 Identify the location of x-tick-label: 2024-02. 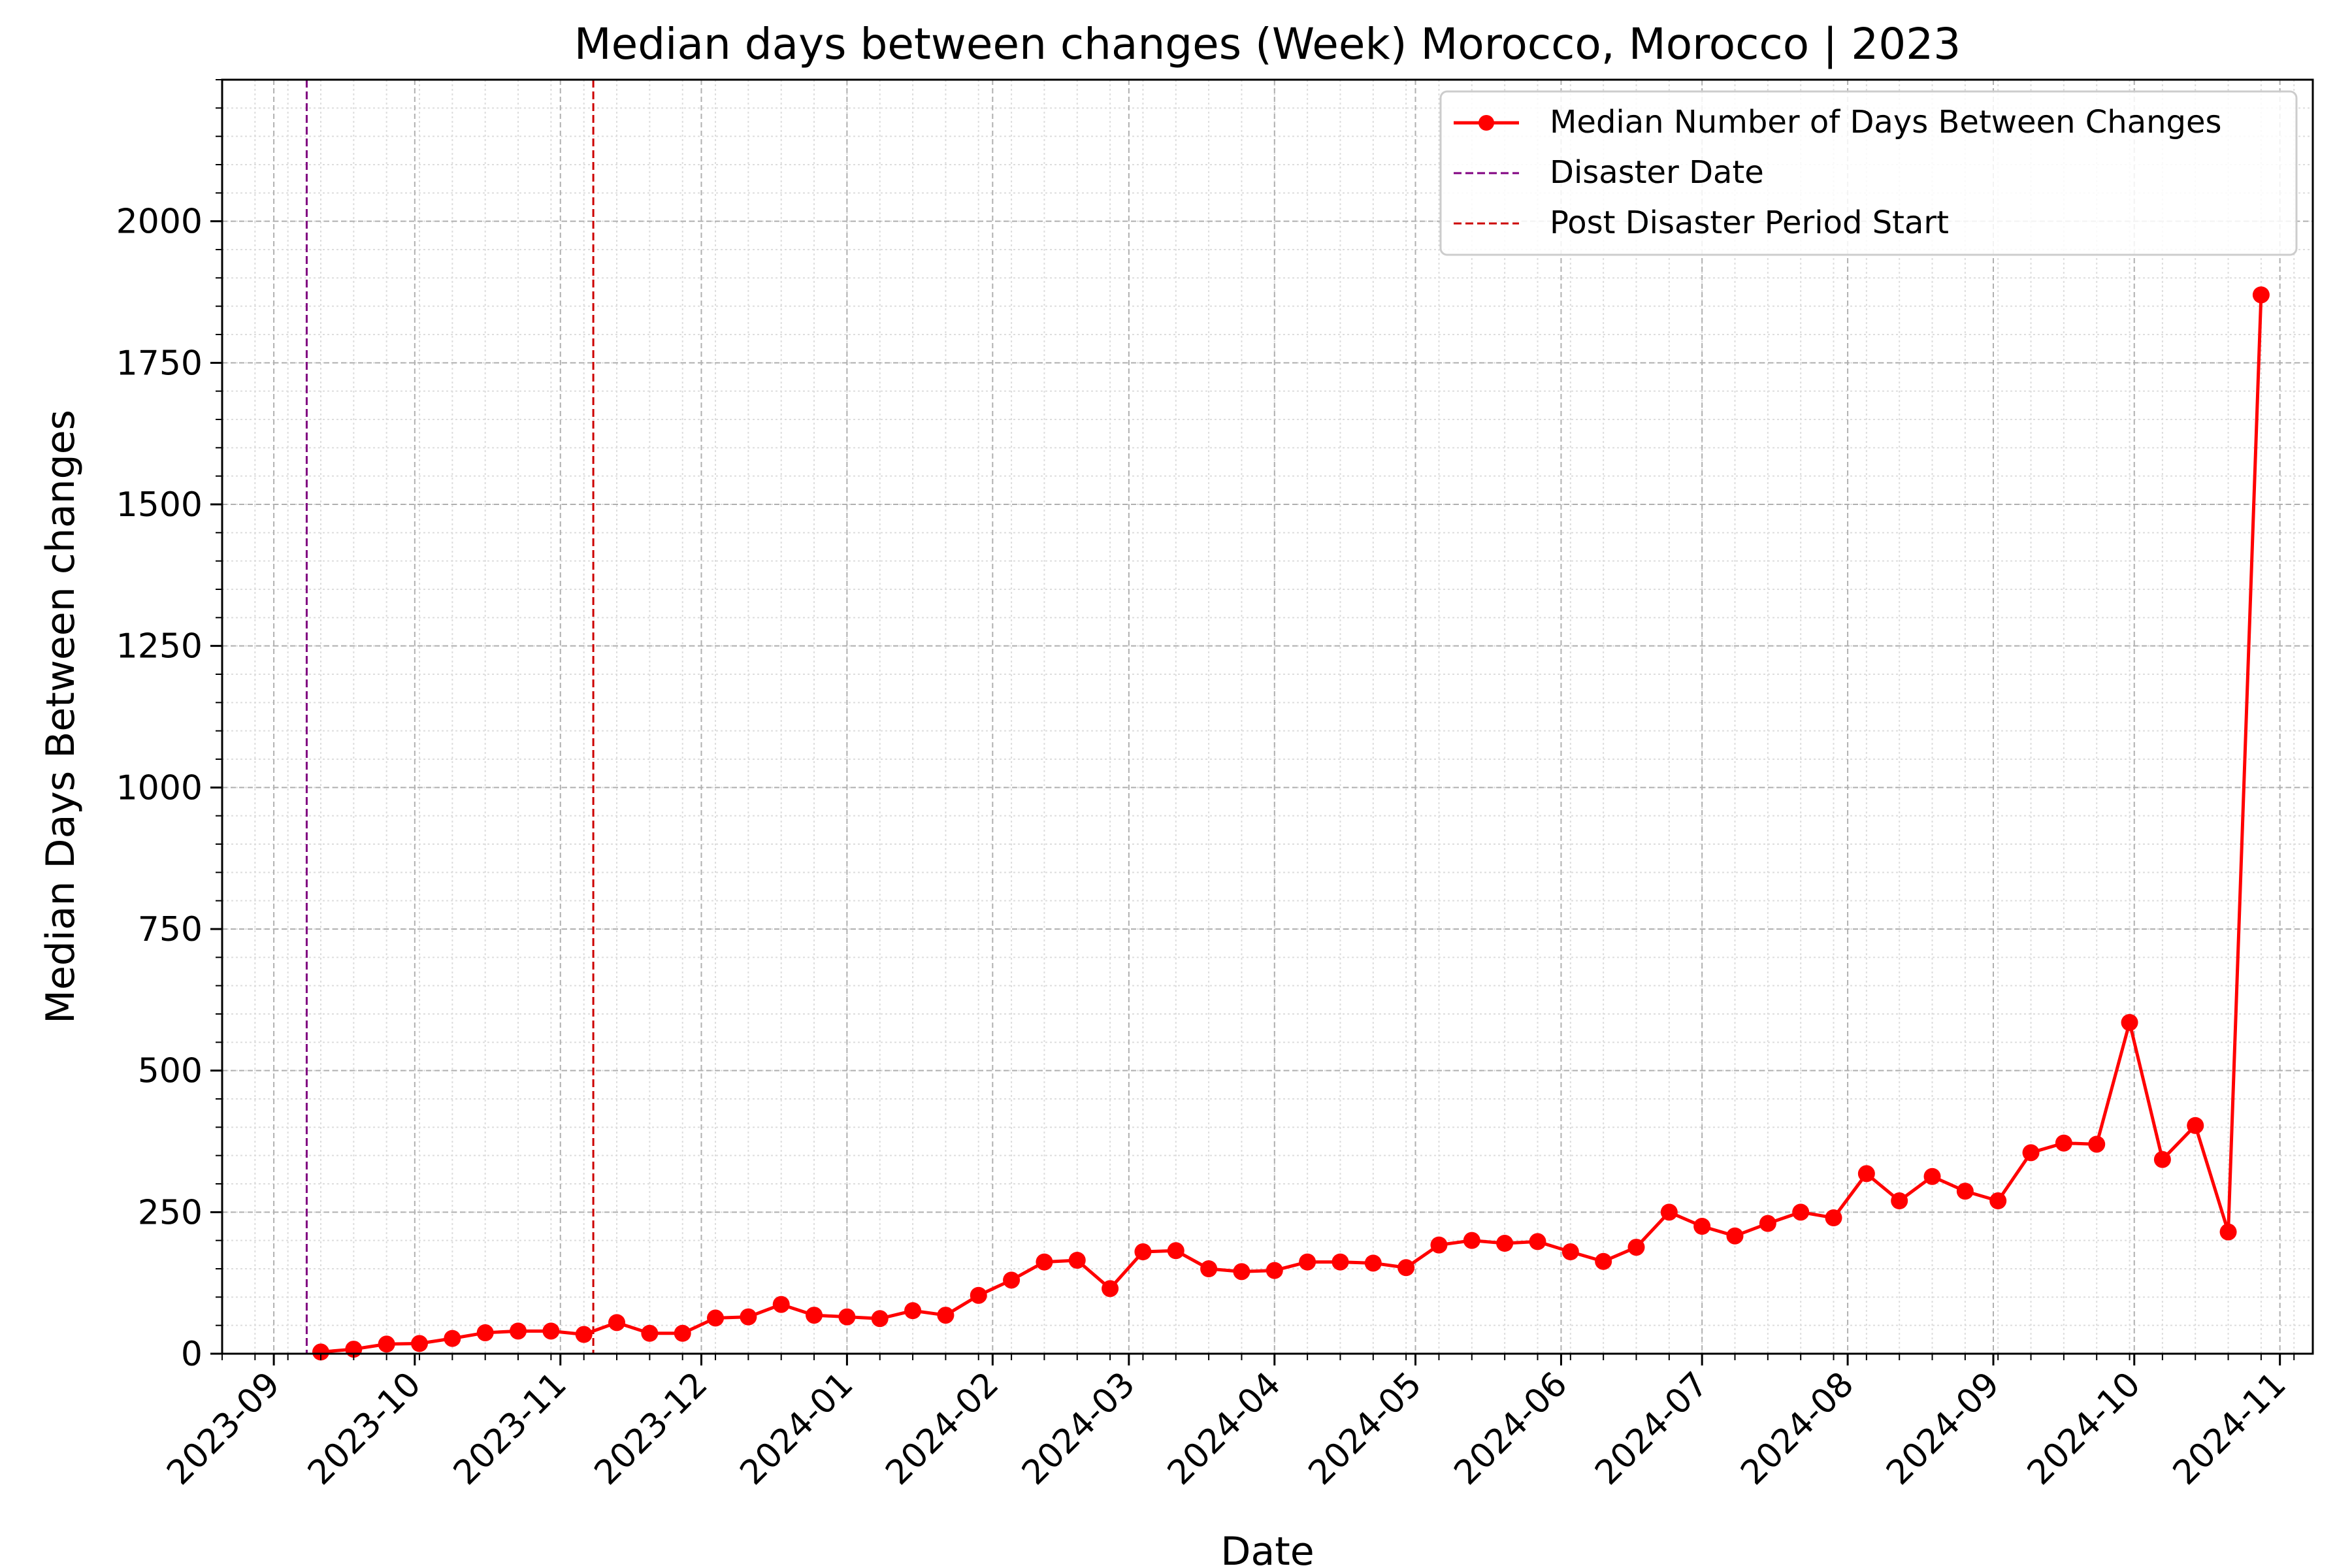
(942, 1429).